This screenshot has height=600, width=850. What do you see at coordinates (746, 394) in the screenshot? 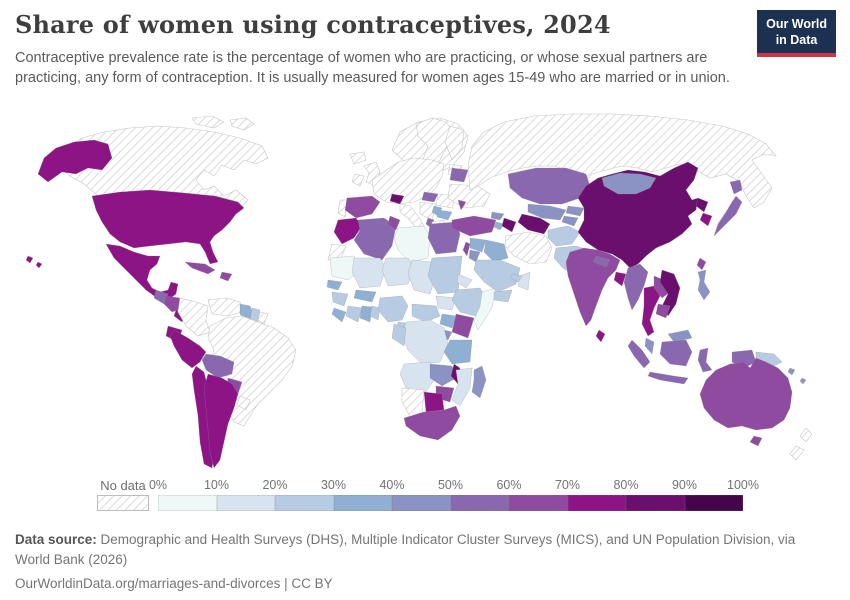
I see `country-australia` at bounding box center [746, 394].